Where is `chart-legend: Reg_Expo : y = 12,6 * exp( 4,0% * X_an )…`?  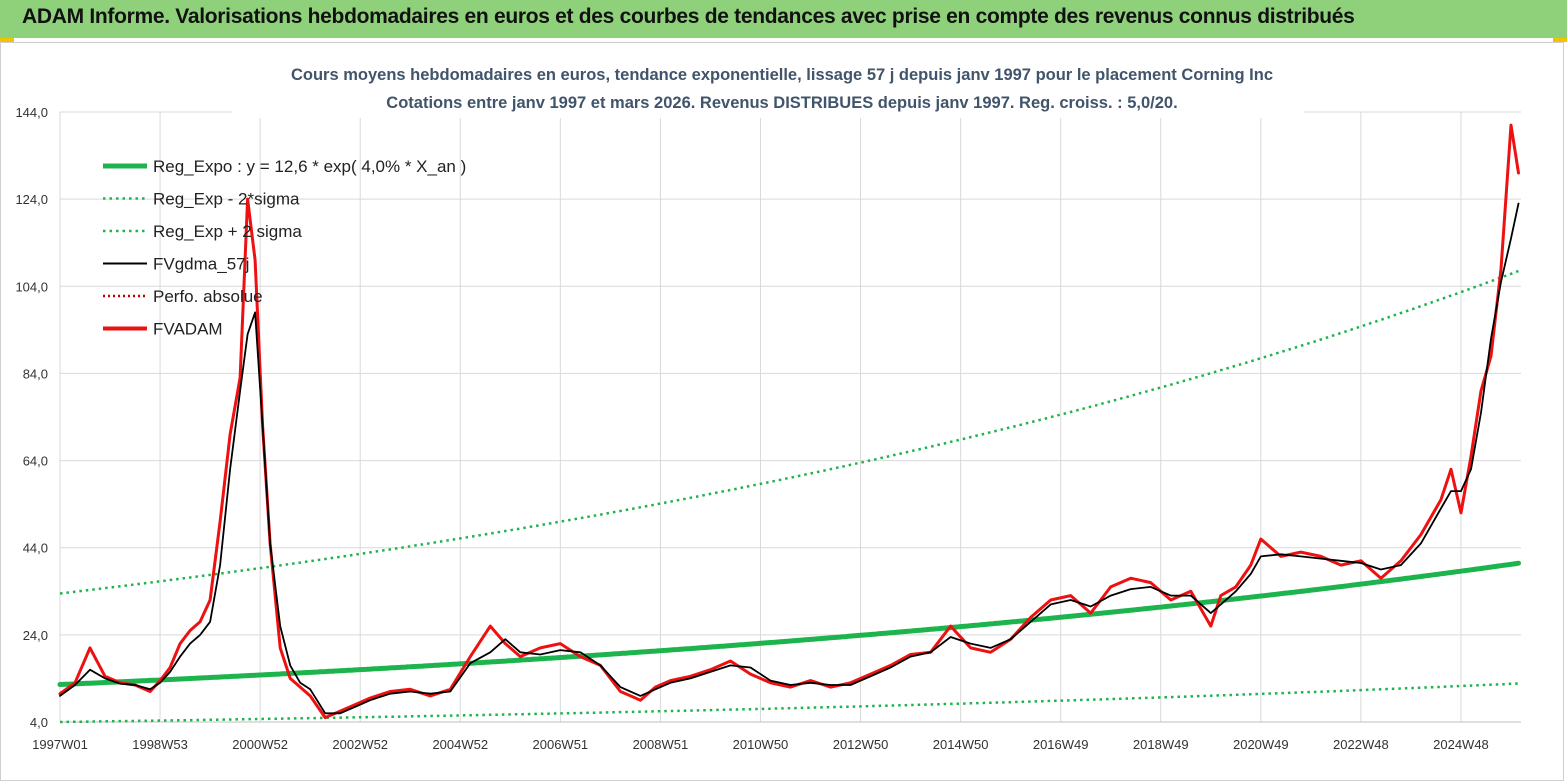
chart-legend: Reg_Expo : y = 12,6 * exp( 4,0% * X_an )… is located at coordinates (284, 248).